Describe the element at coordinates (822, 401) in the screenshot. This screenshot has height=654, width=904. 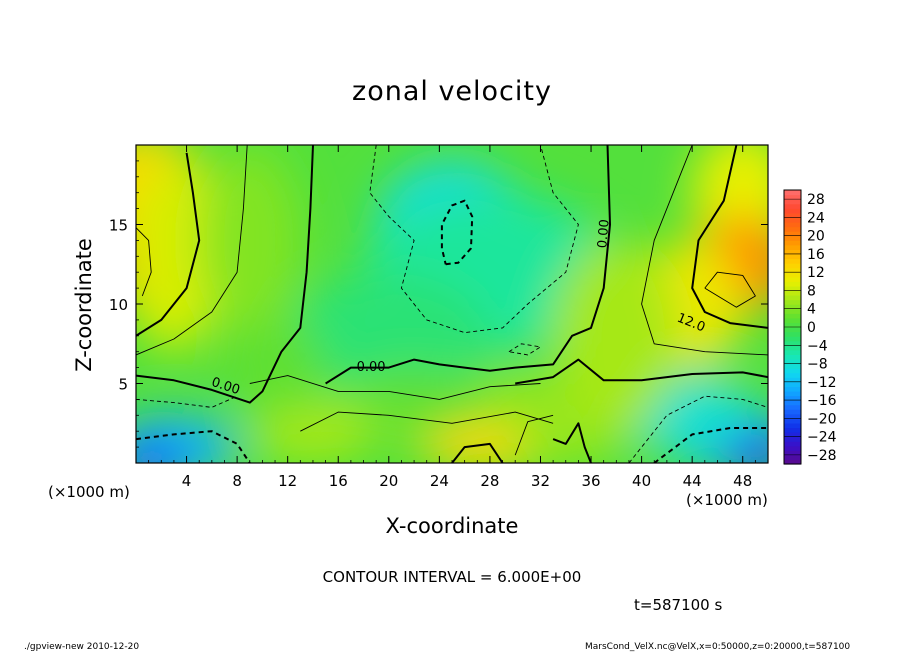
I see `colorbar-label: −16` at that location.